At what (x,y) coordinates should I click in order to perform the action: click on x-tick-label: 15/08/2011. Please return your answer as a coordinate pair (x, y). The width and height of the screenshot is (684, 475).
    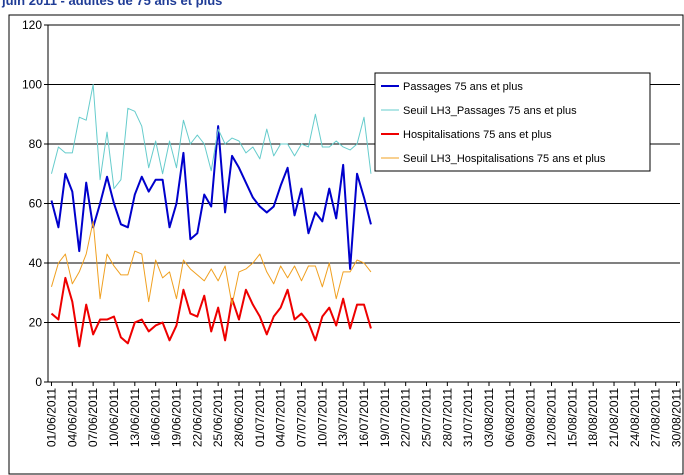
    Looking at the image, I should click on (572, 417).